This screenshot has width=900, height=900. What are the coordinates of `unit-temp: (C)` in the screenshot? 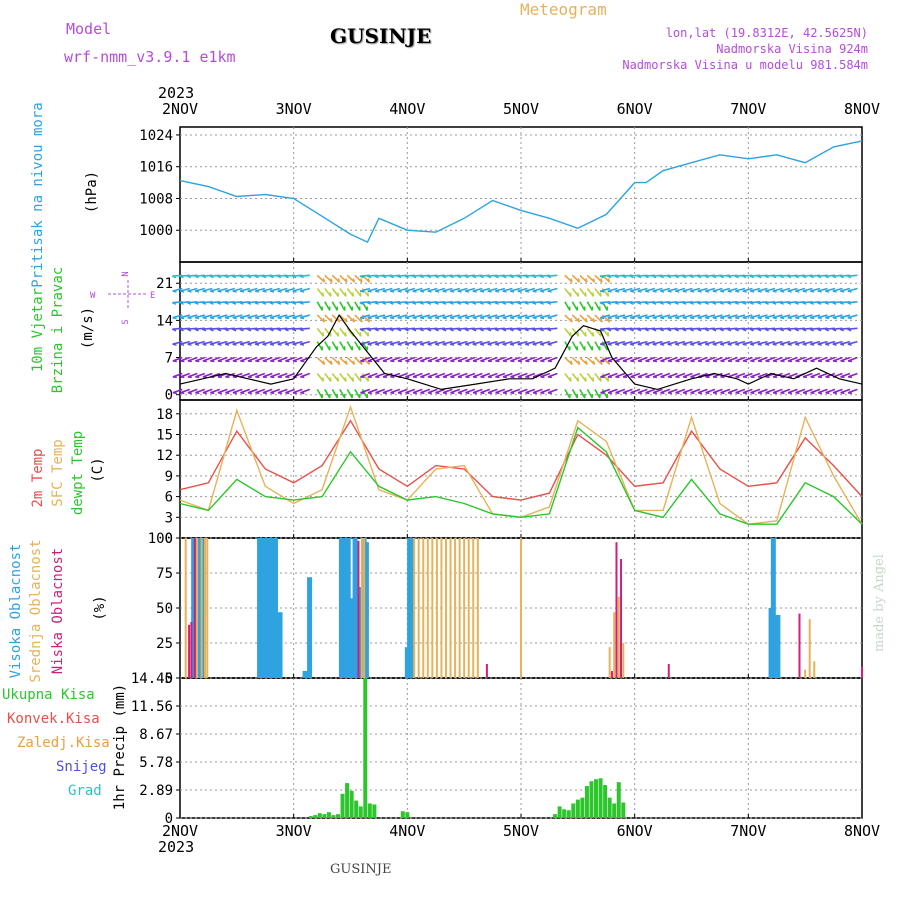 It's located at (98, 469).